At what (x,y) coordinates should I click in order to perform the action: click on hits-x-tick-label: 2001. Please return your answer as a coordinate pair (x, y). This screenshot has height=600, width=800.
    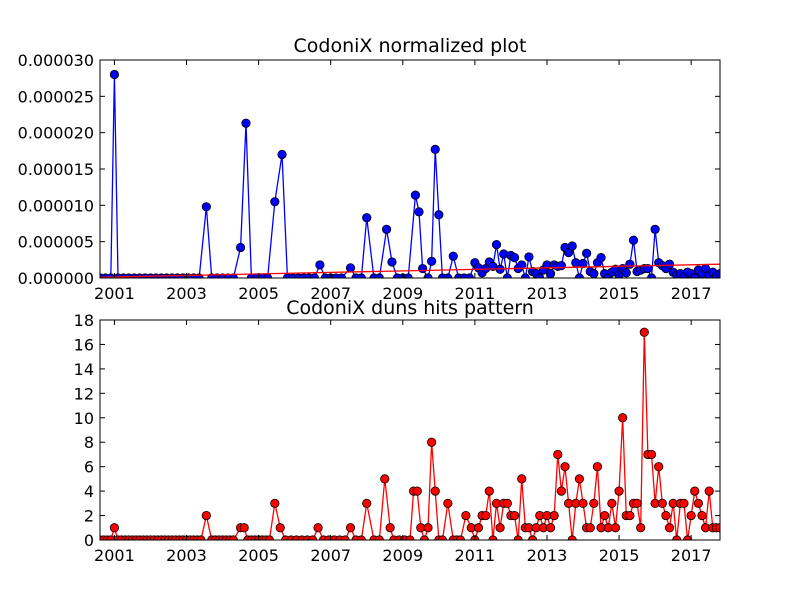
    Looking at the image, I should click on (114, 555).